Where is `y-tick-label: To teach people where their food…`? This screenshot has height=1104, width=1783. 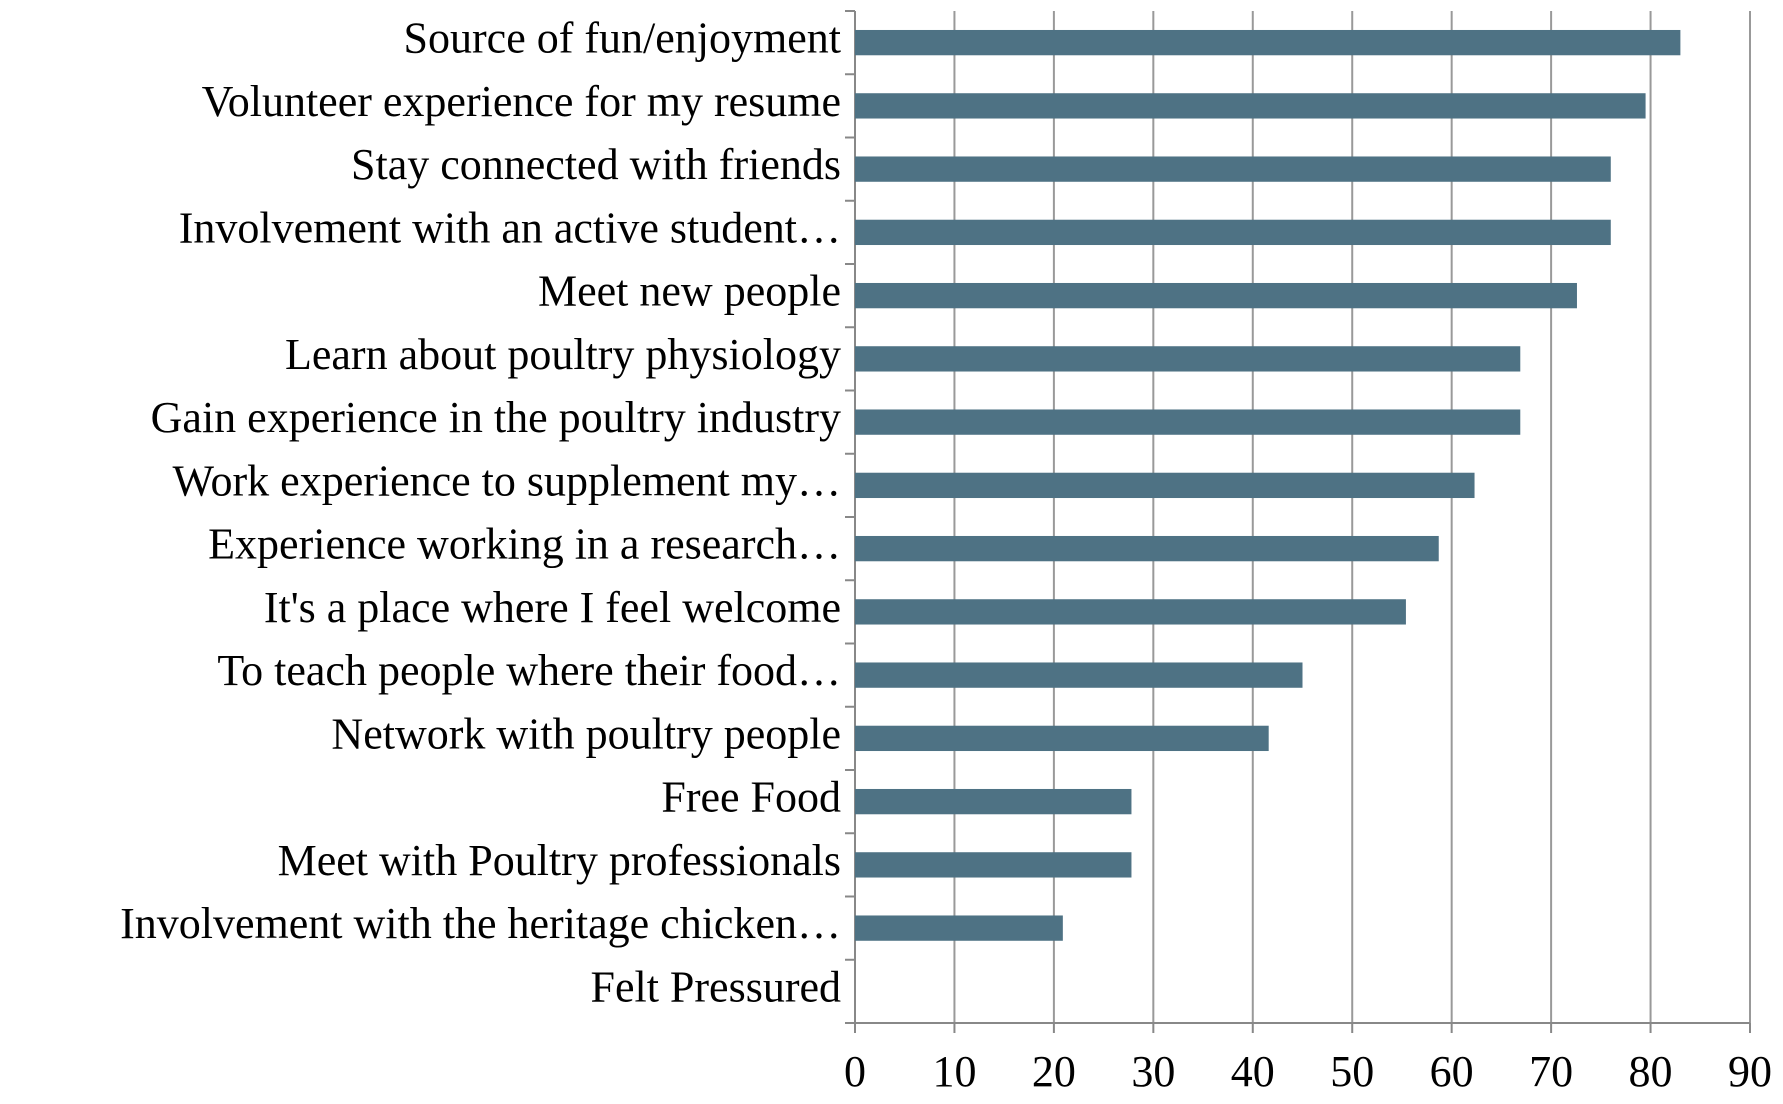
y-tick-label: To teach people where their food… is located at coordinates (529, 670).